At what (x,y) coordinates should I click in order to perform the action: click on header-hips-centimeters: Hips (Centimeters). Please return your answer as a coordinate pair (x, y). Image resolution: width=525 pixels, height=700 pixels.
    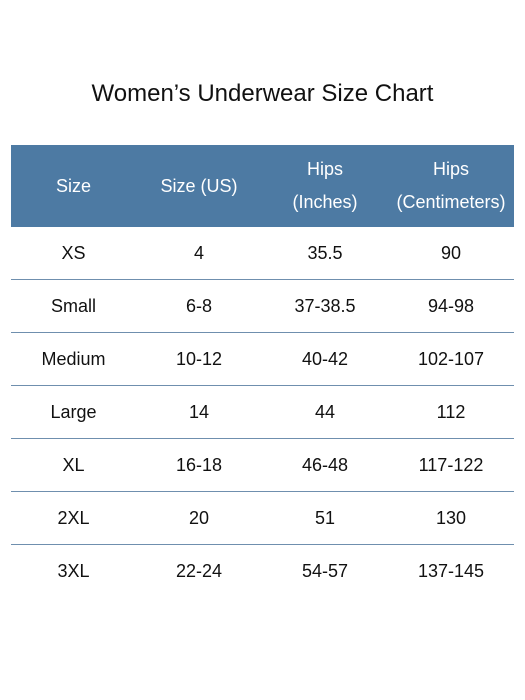
    Looking at the image, I should click on (451, 186).